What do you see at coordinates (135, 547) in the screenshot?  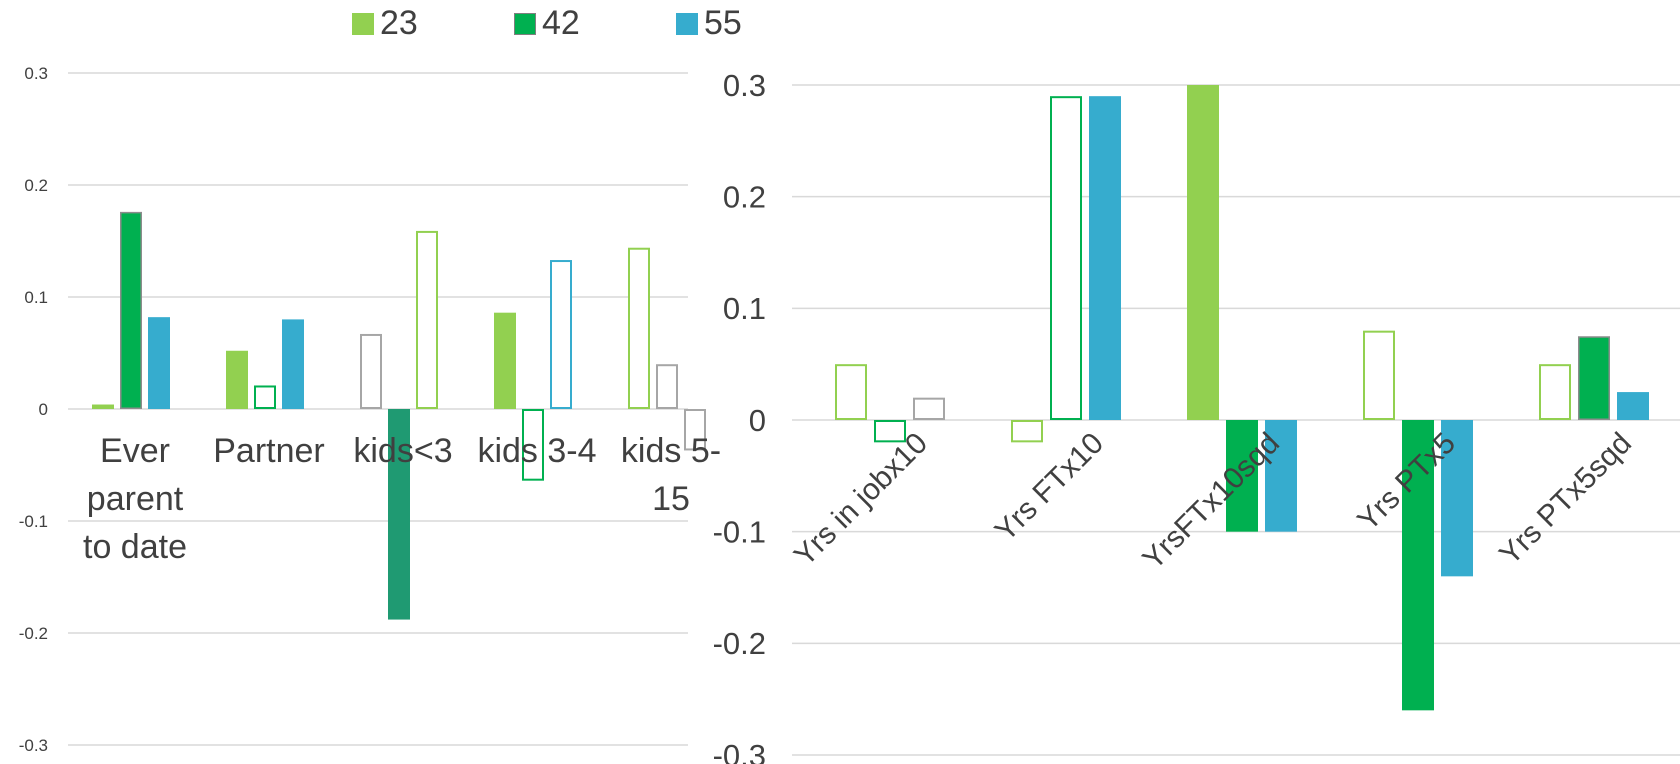 I see `x-tick-label: to date` at bounding box center [135, 547].